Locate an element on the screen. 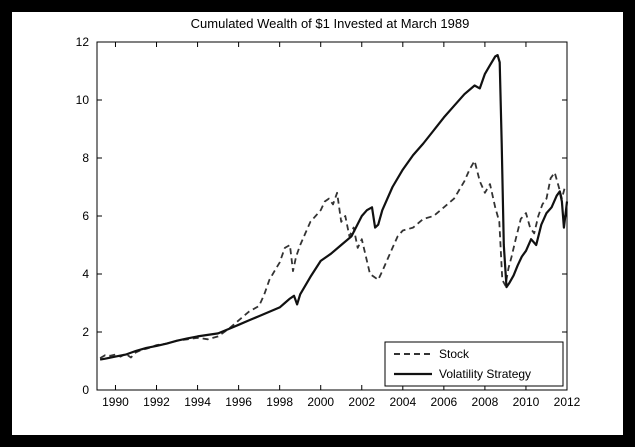 The height and width of the screenshot is (447, 635). y-tick-label: 8 is located at coordinates (85, 158).